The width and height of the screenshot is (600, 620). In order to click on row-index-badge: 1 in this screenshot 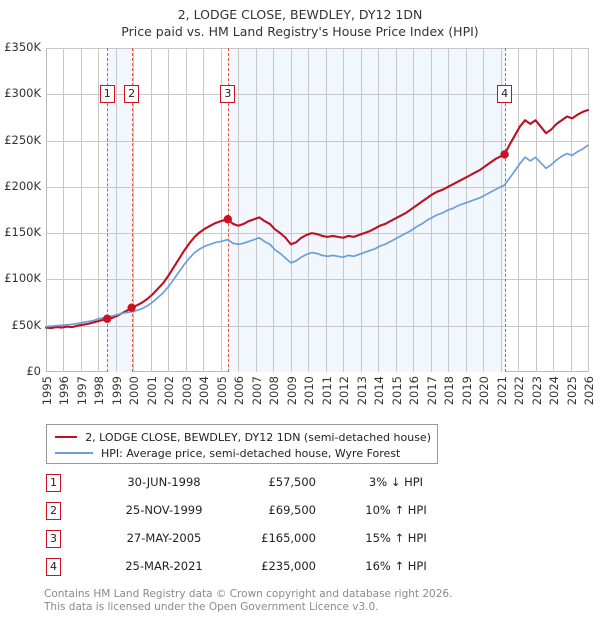, I will do `click(53, 483)`.